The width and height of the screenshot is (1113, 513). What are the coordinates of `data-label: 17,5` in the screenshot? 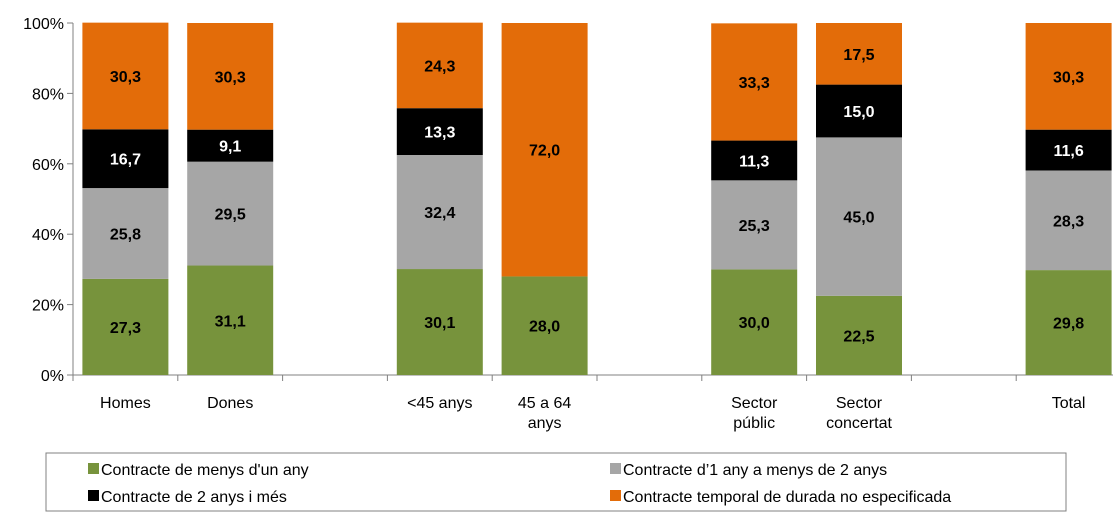 It's located at (858, 55).